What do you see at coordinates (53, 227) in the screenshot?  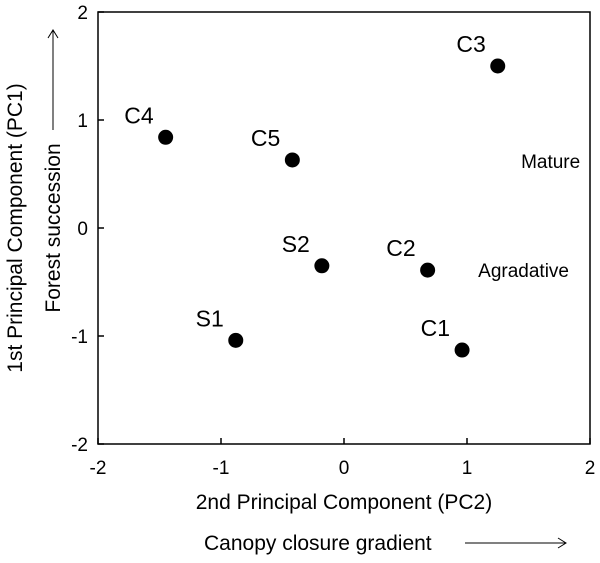 I see `y-gradient-label: Forest succession` at bounding box center [53, 227].